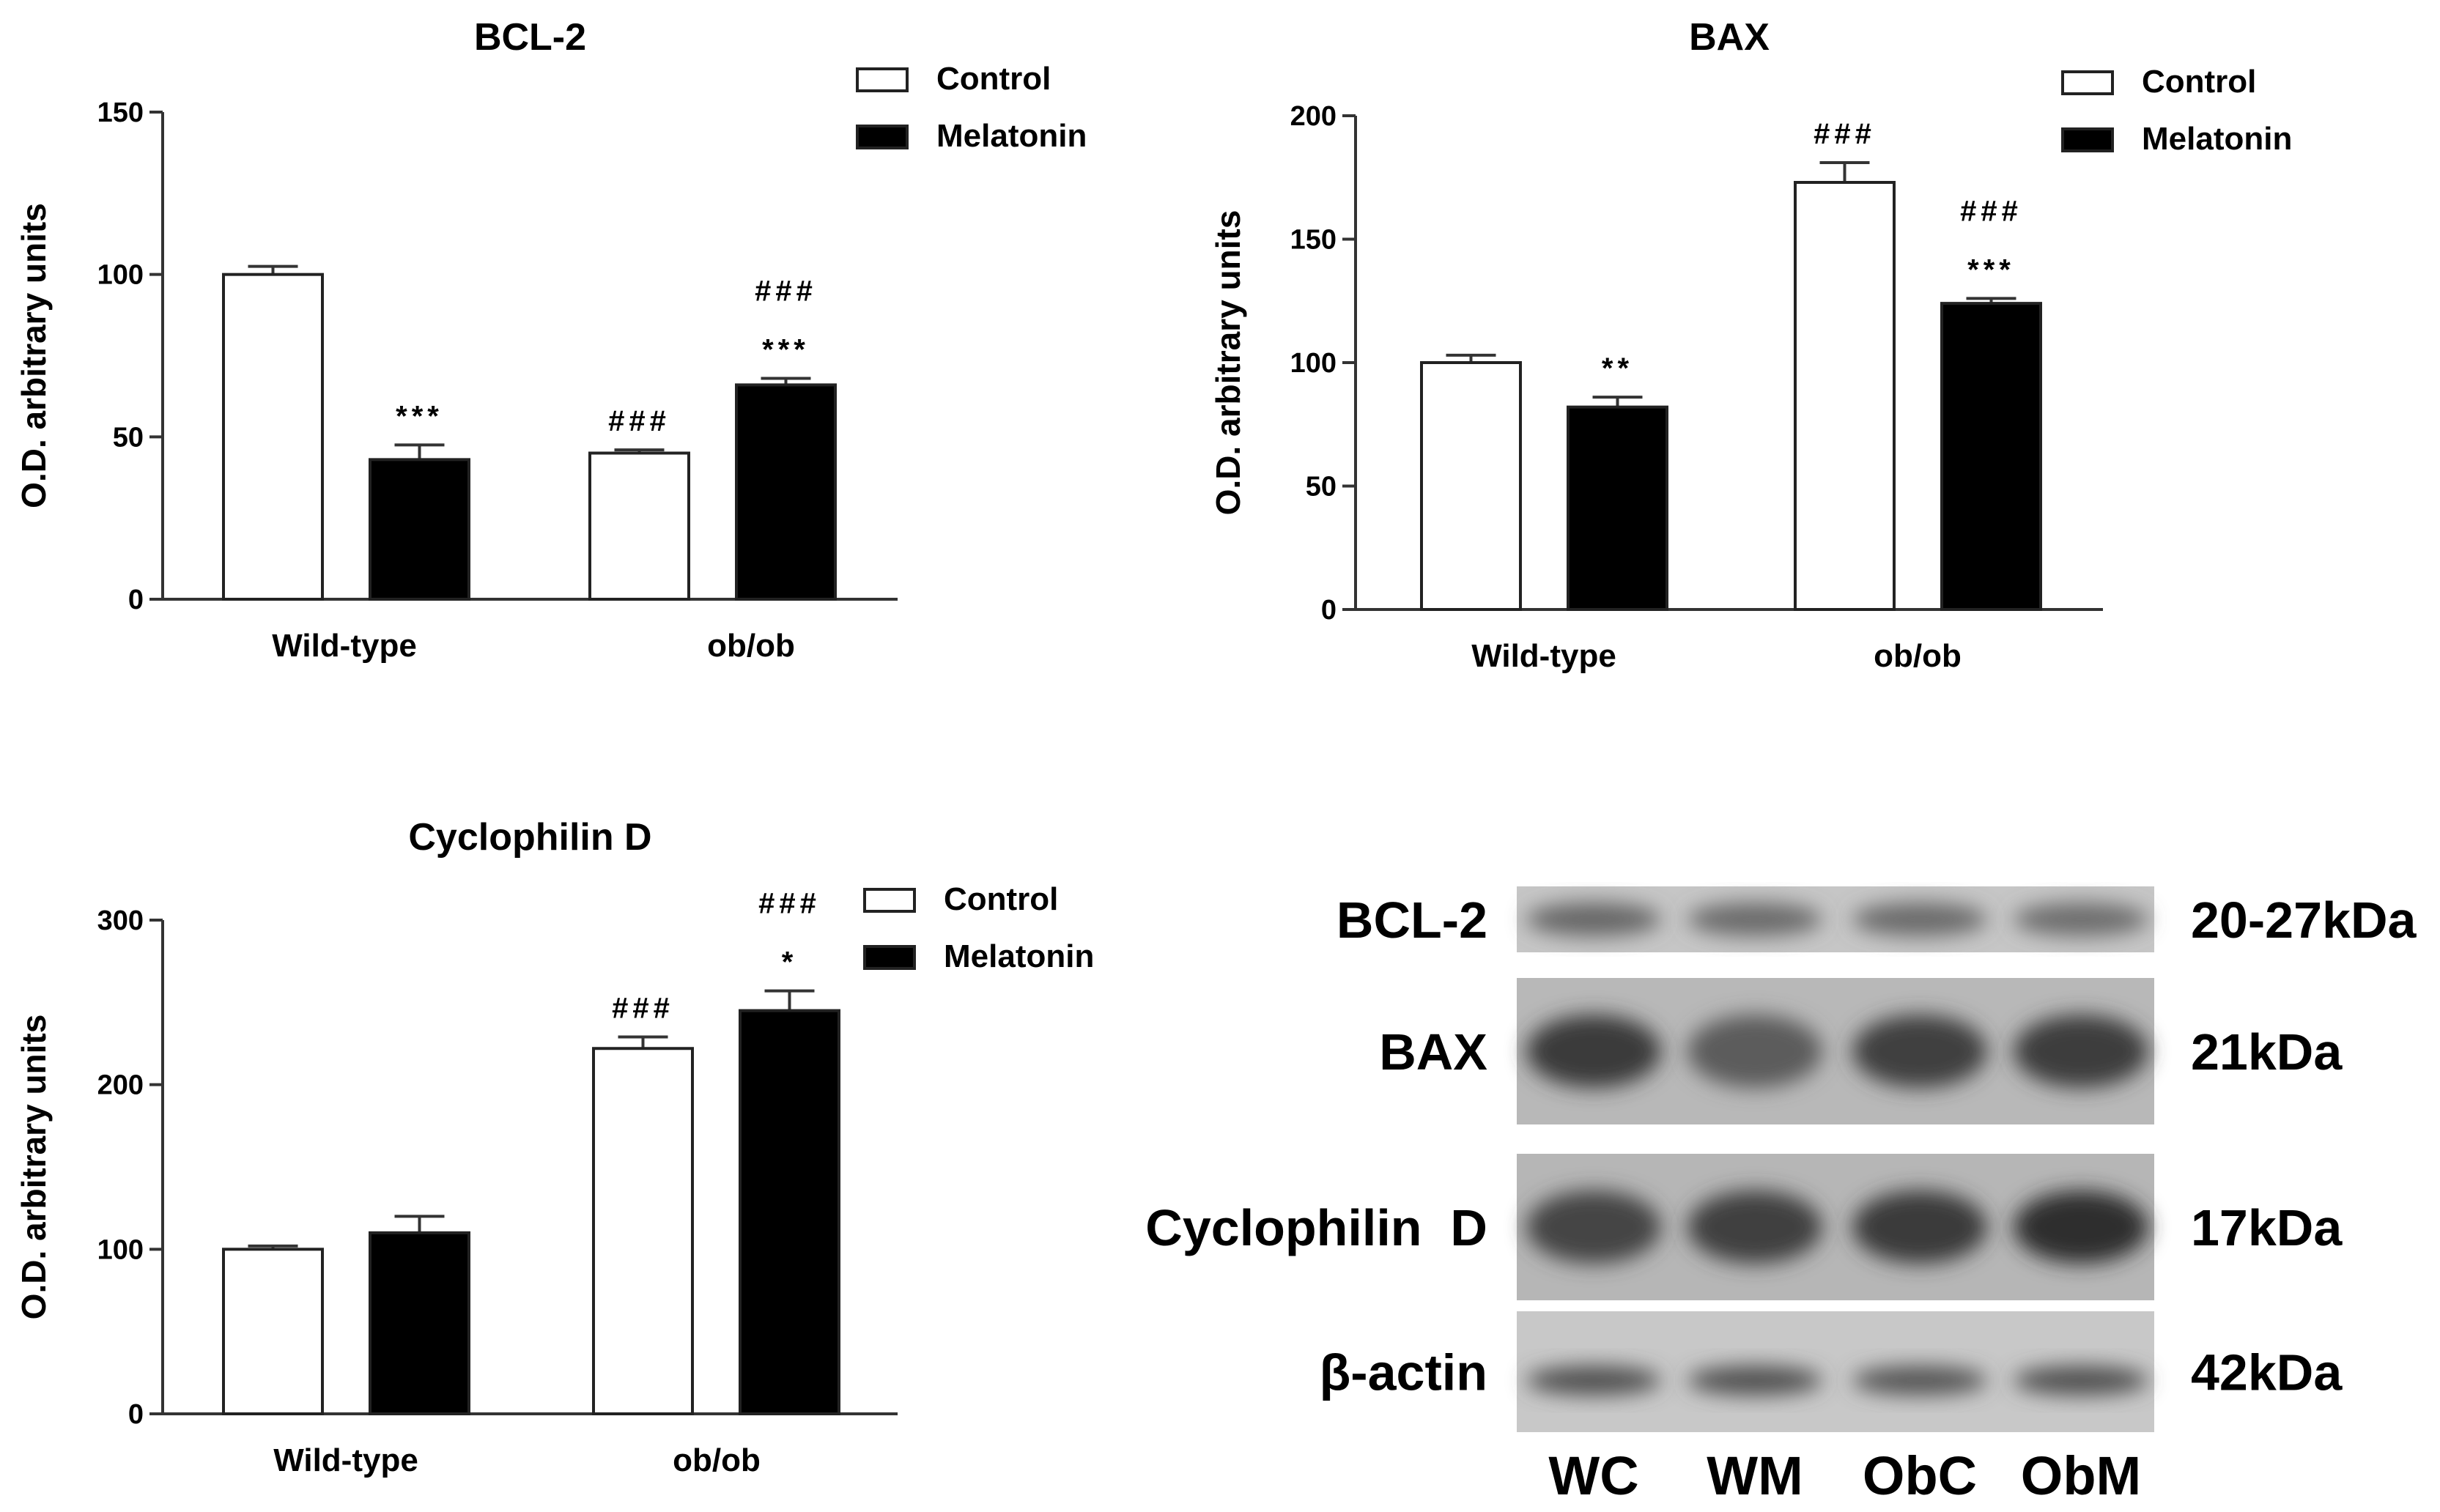 The width and height of the screenshot is (2440, 1512). I want to click on blot-size-label: 17kDa, so click(2267, 1227).